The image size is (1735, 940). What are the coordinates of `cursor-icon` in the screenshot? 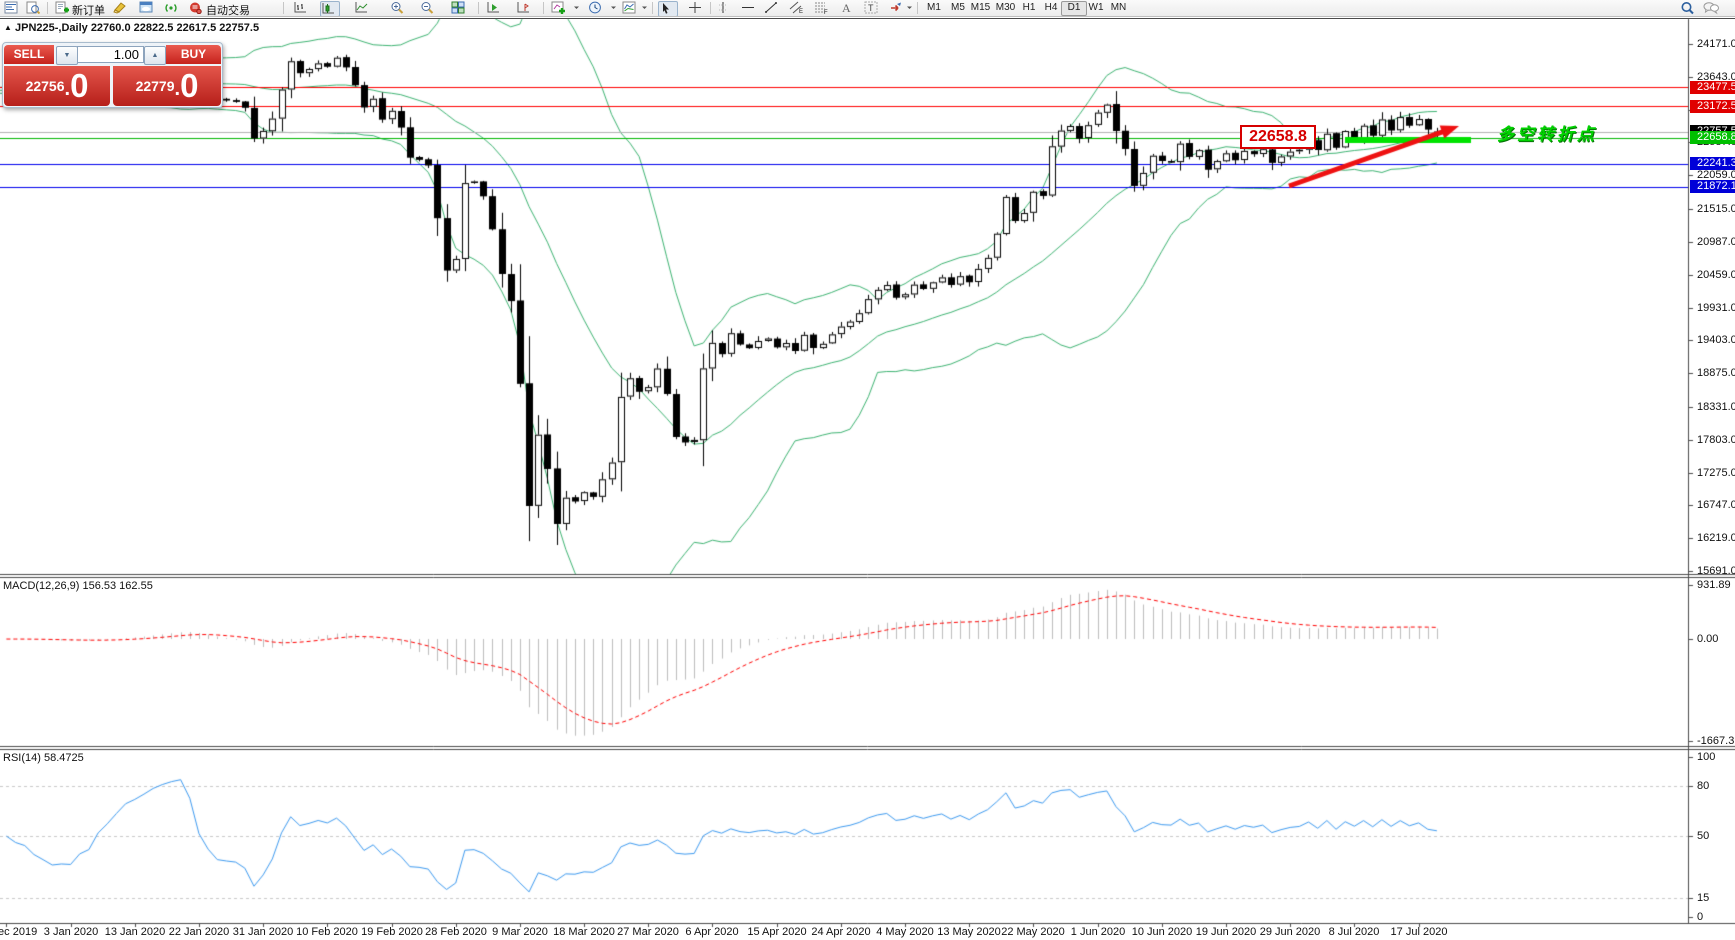 It's located at (668, 9).